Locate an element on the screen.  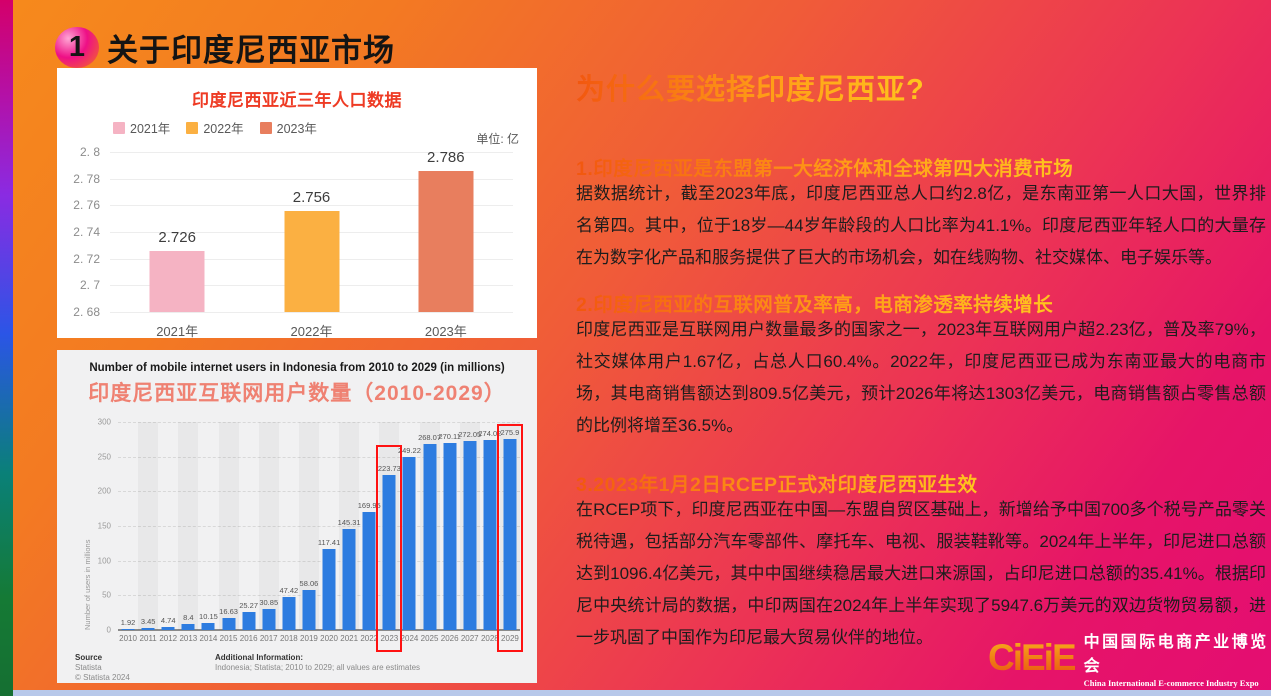
x-axis-label: 2026 is located at coordinates (449, 638).